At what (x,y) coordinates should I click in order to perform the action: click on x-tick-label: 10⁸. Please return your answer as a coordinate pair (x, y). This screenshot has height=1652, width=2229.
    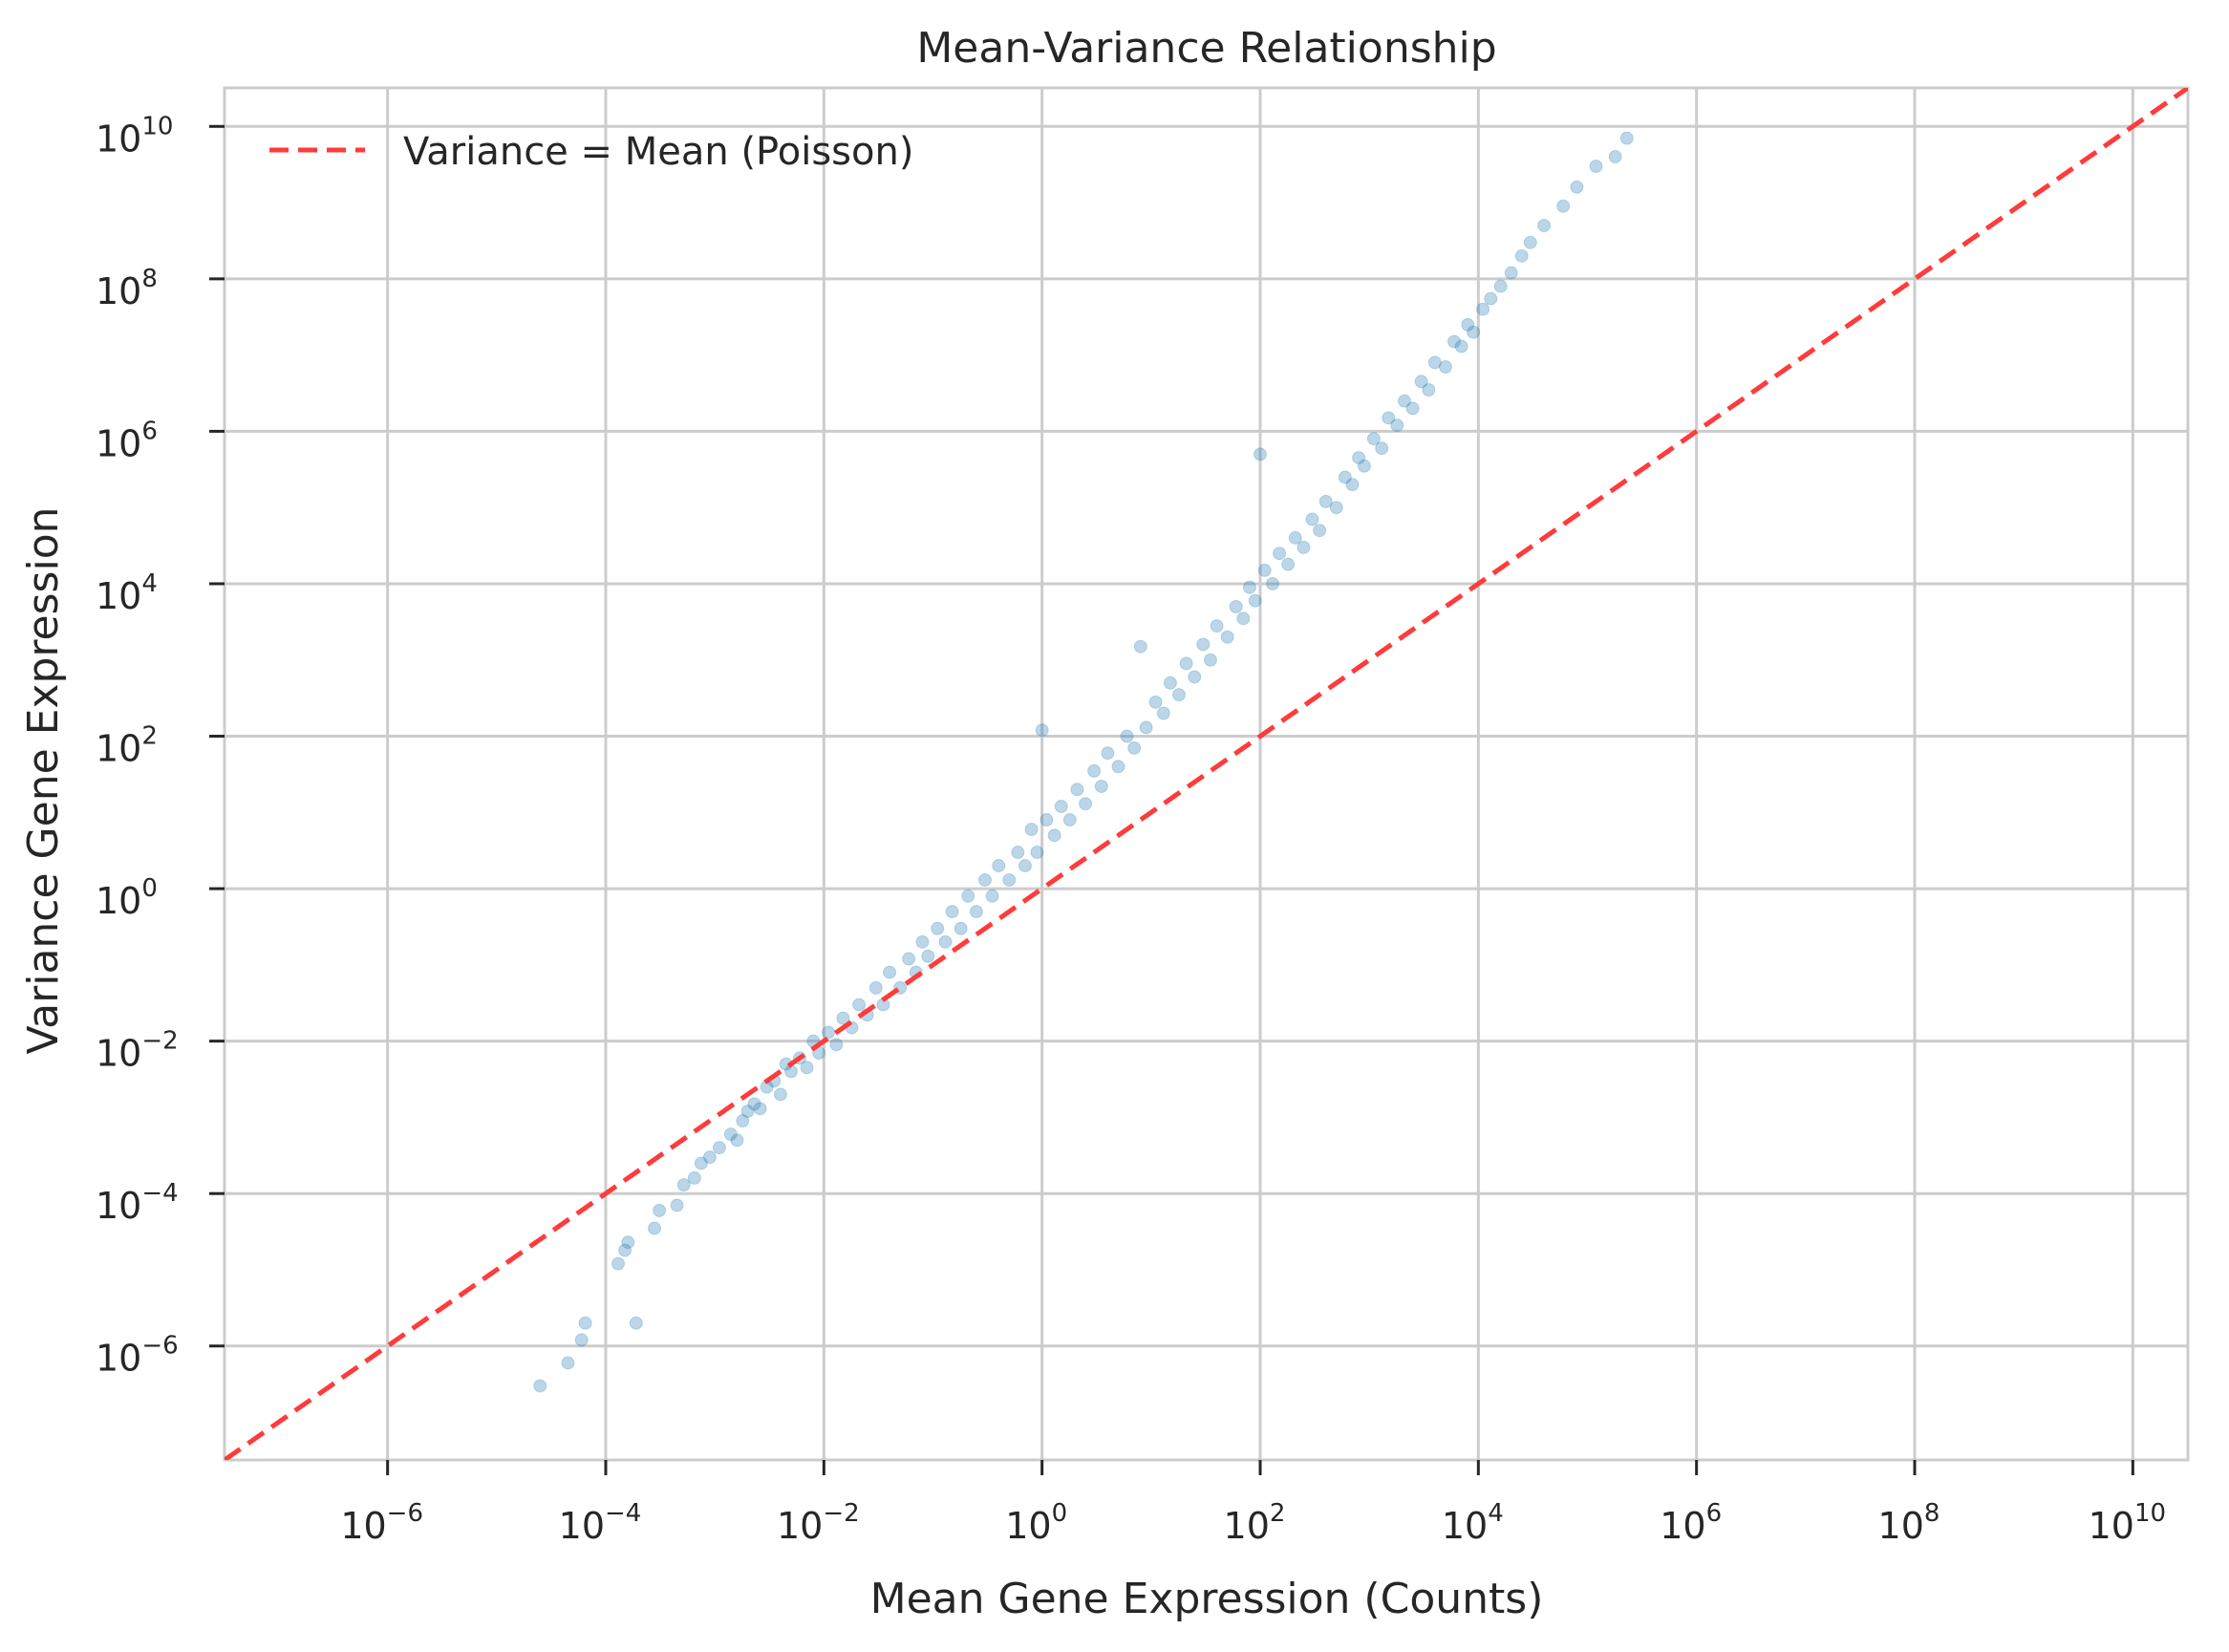
    Looking at the image, I should click on (1909, 1523).